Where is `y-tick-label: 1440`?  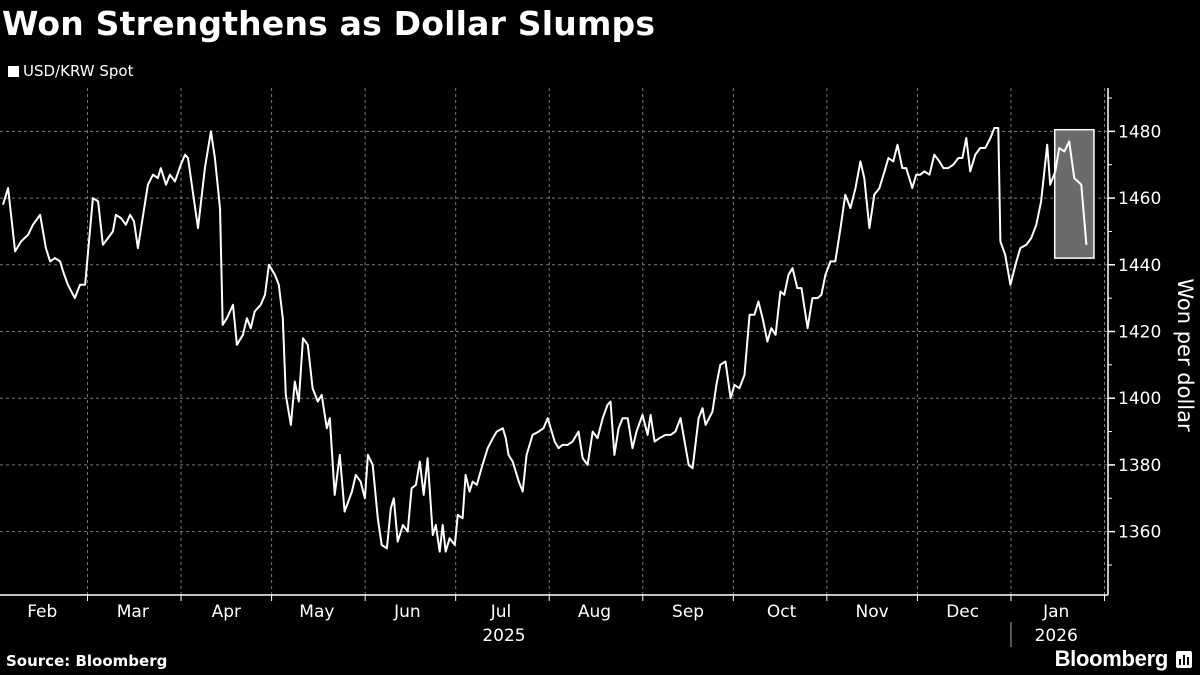 y-tick-label: 1440 is located at coordinates (1139, 266).